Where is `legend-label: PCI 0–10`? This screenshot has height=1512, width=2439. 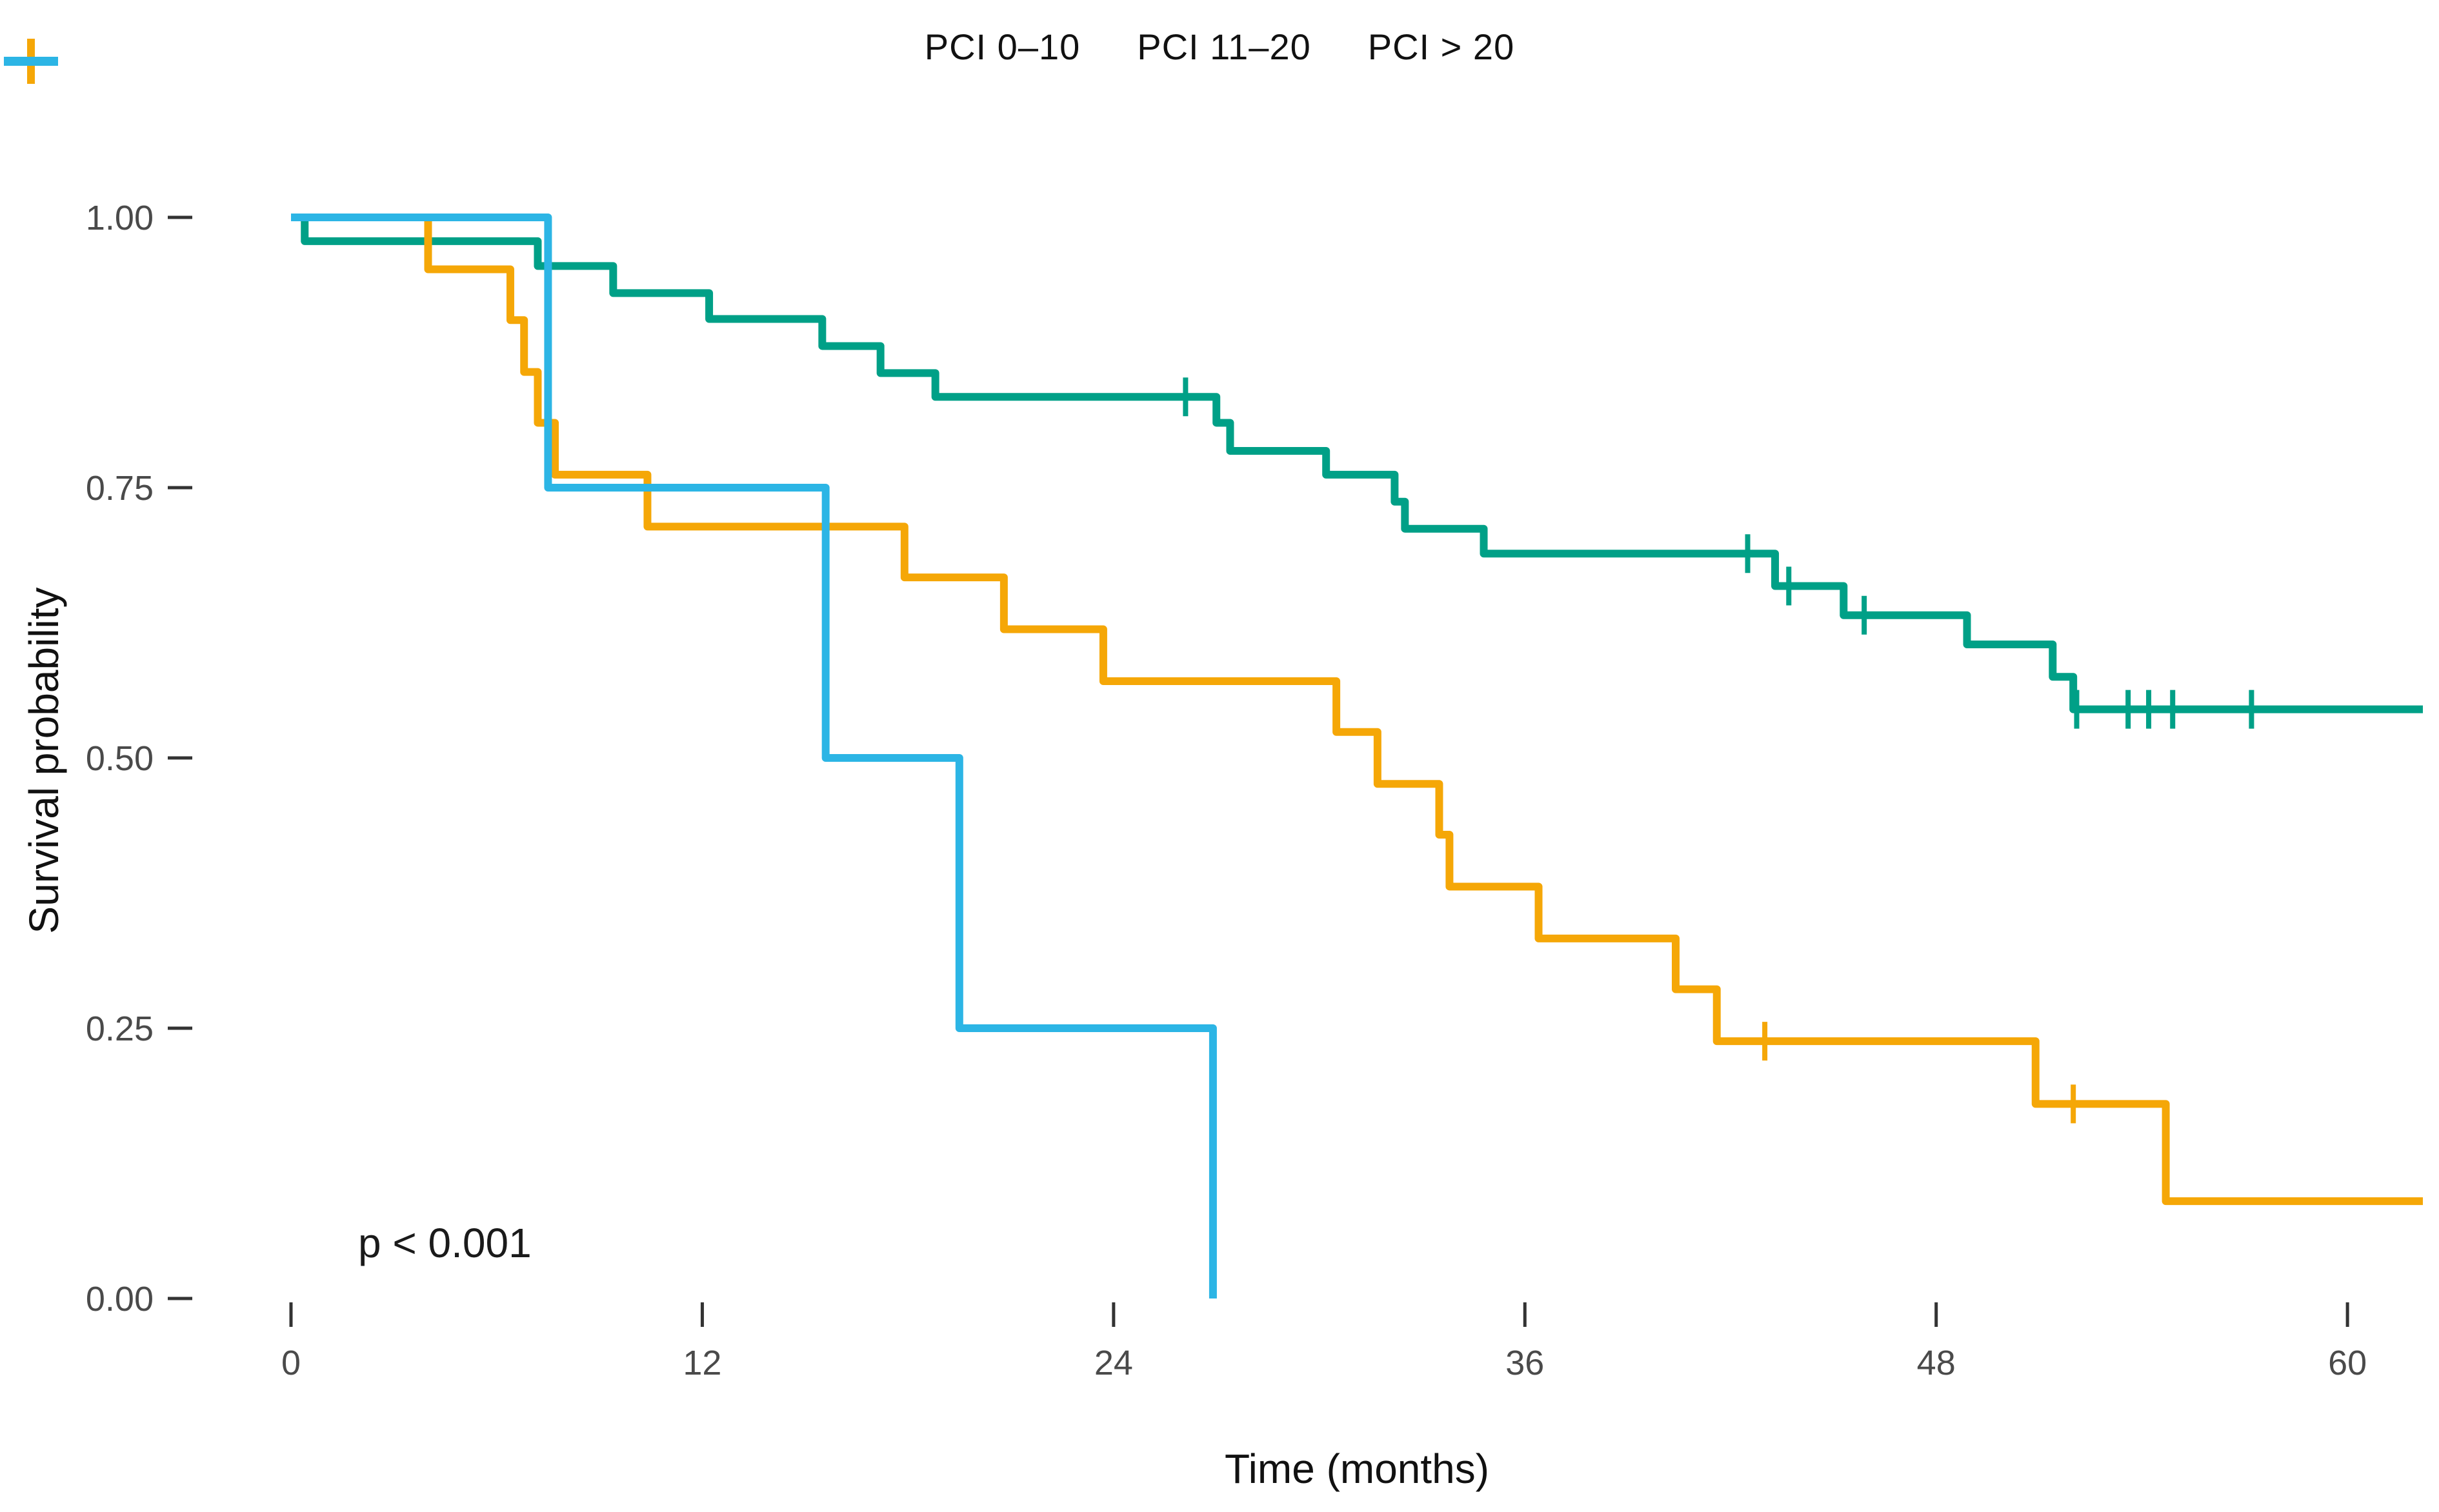 legend-label: PCI 0–10 is located at coordinates (1003, 46).